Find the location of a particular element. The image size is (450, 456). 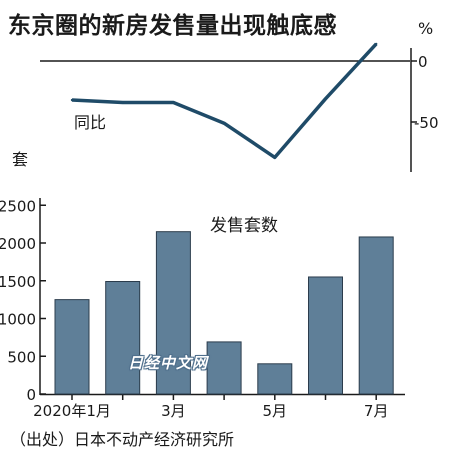

bar-x-tick-label: 5月 is located at coordinates (275, 411).